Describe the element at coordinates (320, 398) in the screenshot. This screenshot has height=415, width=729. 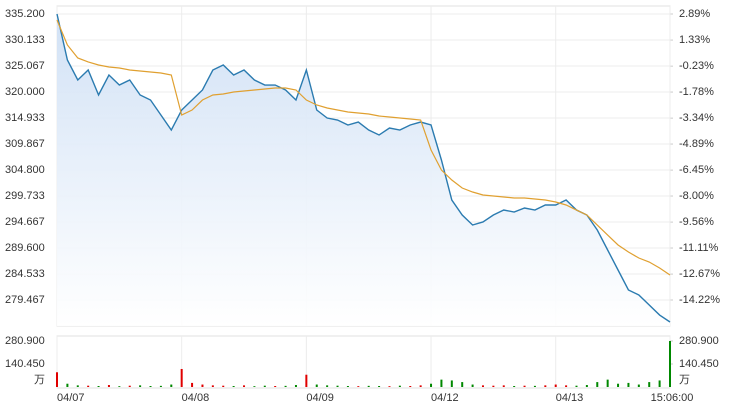
I see `x-tick-label: 04/09` at that location.